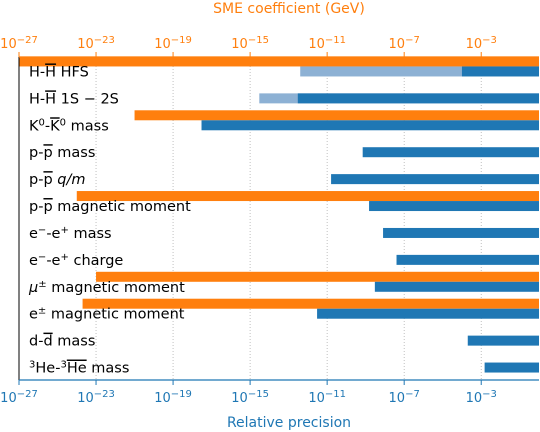 Image resolution: width=540 pixels, height=432 pixels. Describe the element at coordinates (107, 314) in the screenshot. I see `row-label: e± magnetic moment` at that location.